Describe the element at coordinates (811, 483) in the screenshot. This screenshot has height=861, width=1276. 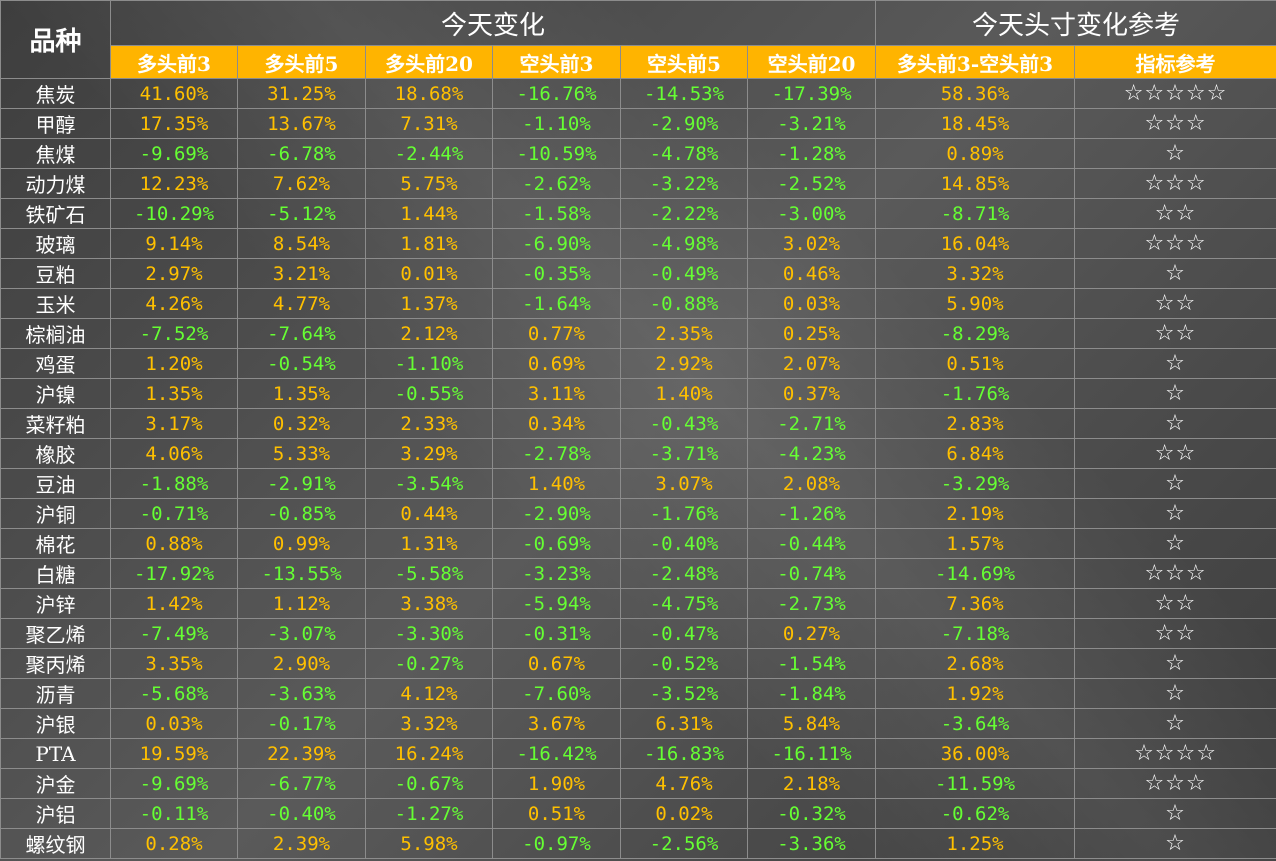
I see `value-cell: 2.08%` at that location.